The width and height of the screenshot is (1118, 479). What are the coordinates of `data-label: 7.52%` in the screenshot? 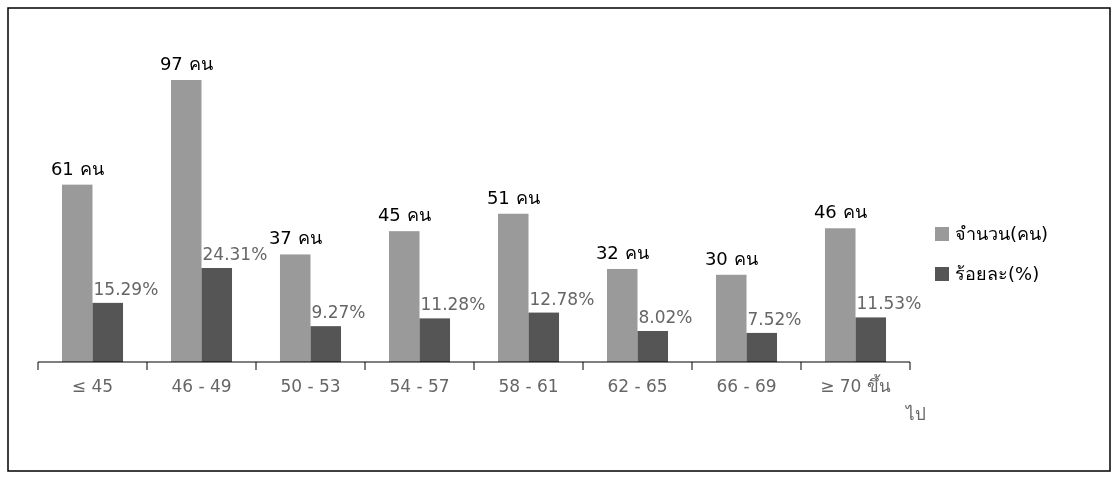 It's located at (774, 318).